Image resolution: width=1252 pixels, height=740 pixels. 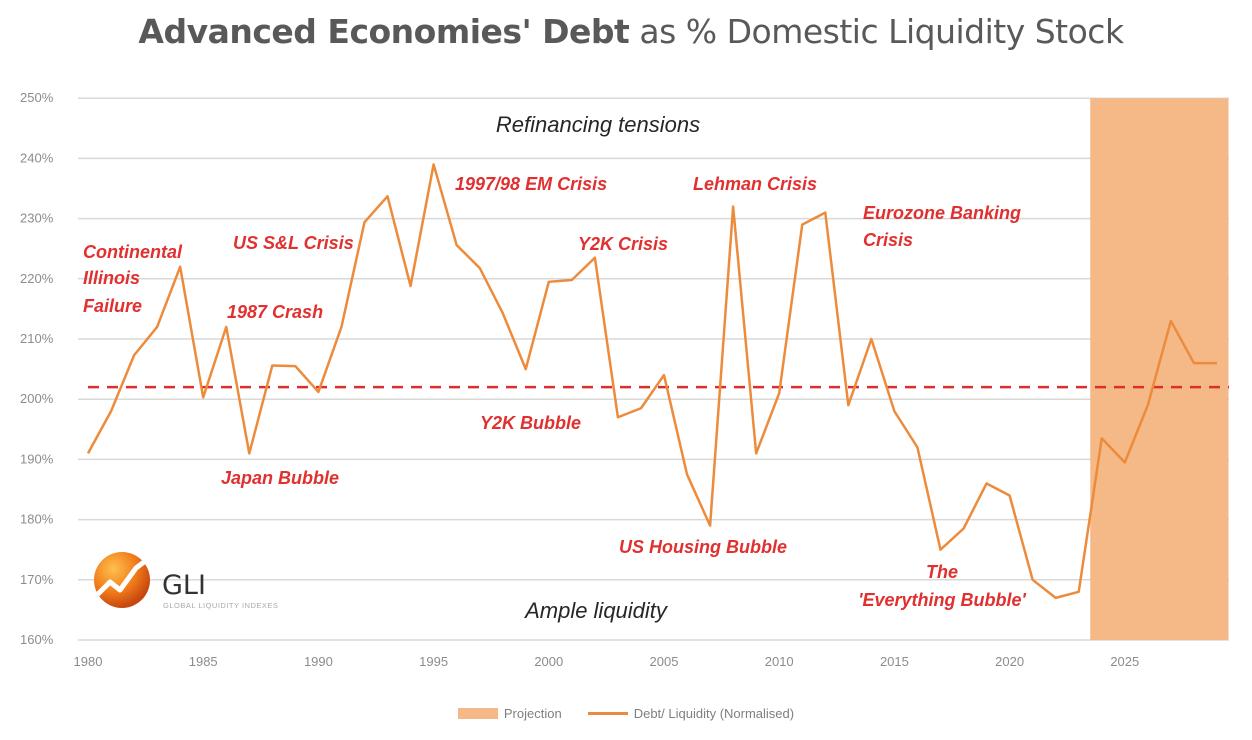 I want to click on annotation-label: Y2K Crisis, so click(x=623, y=244).